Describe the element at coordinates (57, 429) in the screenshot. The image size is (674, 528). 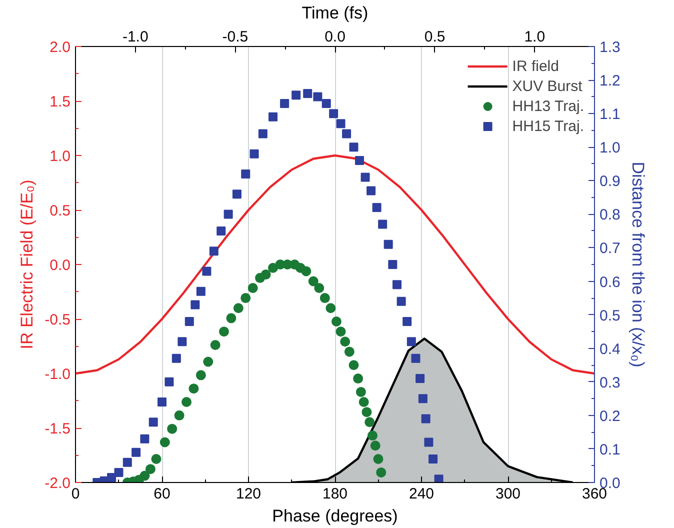
I see `y-tick-label: -1.5` at that location.